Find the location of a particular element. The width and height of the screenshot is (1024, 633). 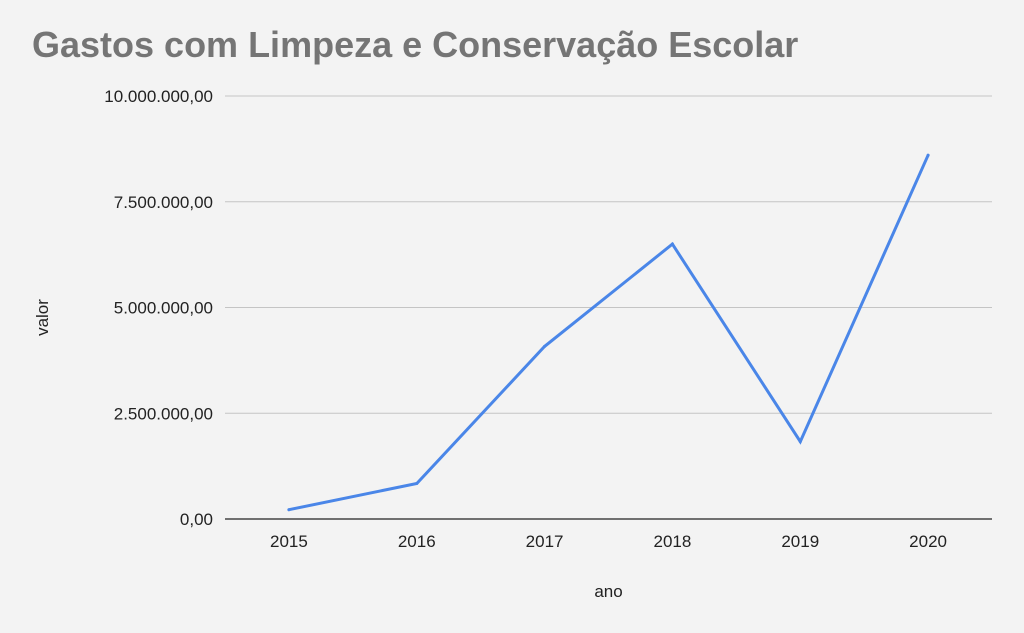

chart-title: Gastos com Limpeza e Conservação Escolar is located at coordinates (415, 44).